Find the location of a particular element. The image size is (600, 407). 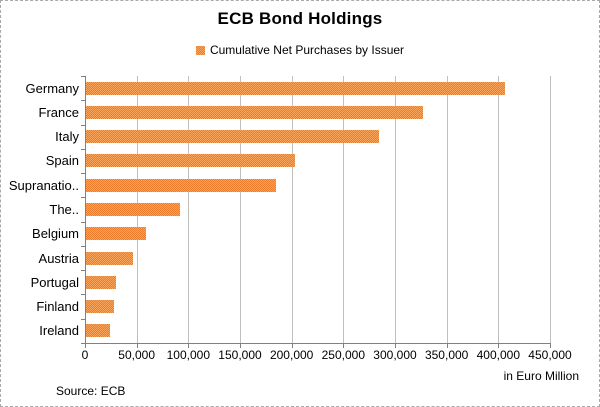

y-axis-label-france: France is located at coordinates (58, 112).